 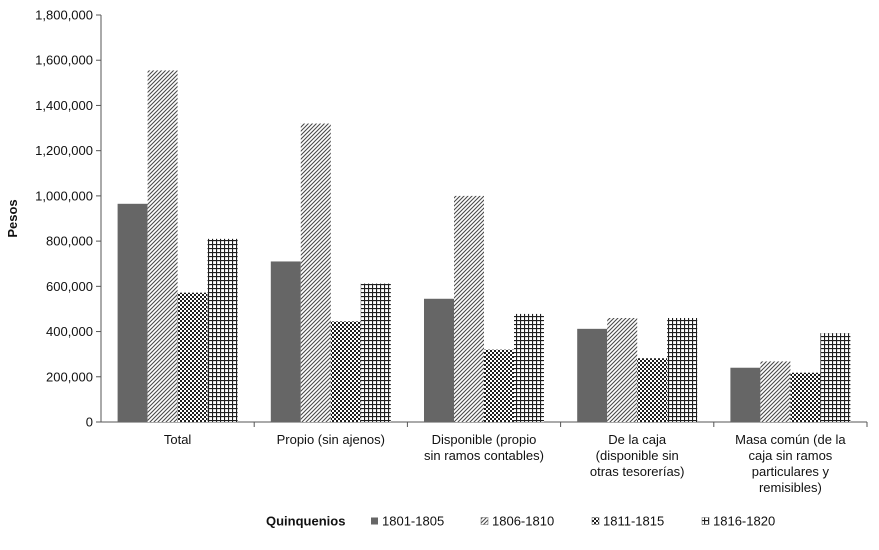 What do you see at coordinates (64, 15) in the screenshot?
I see `y-tick-label: 1,800,000` at bounding box center [64, 15].